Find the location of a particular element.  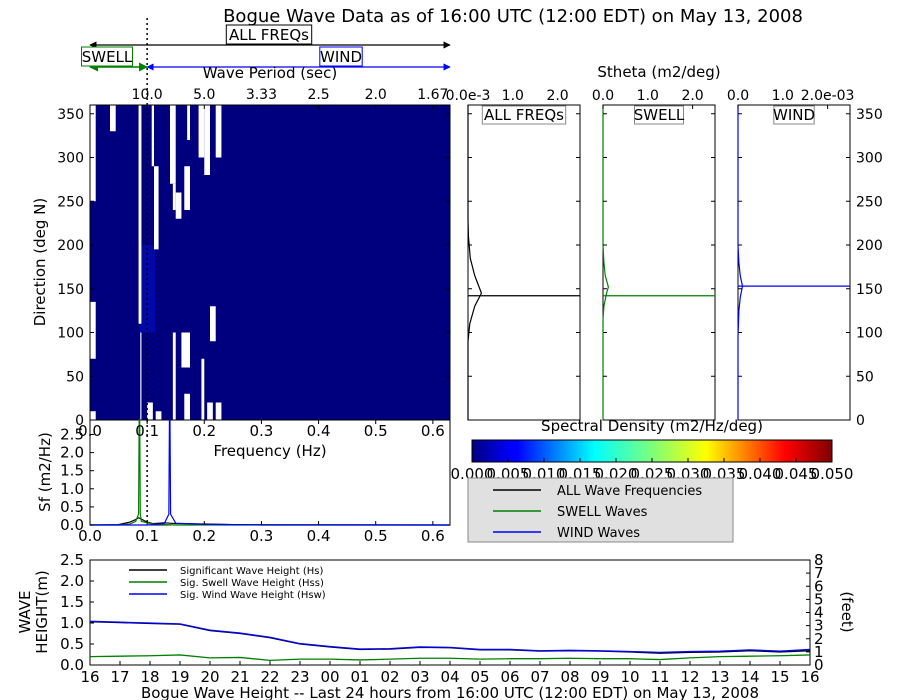

history-hour-label: 02 is located at coordinates (389, 677).